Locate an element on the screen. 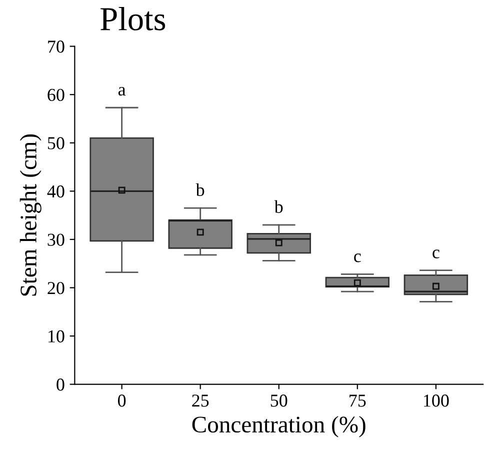 Image resolution: width=498 pixels, height=463 pixels. y-axis-title: Stem height (cm) is located at coordinates (31, 215).